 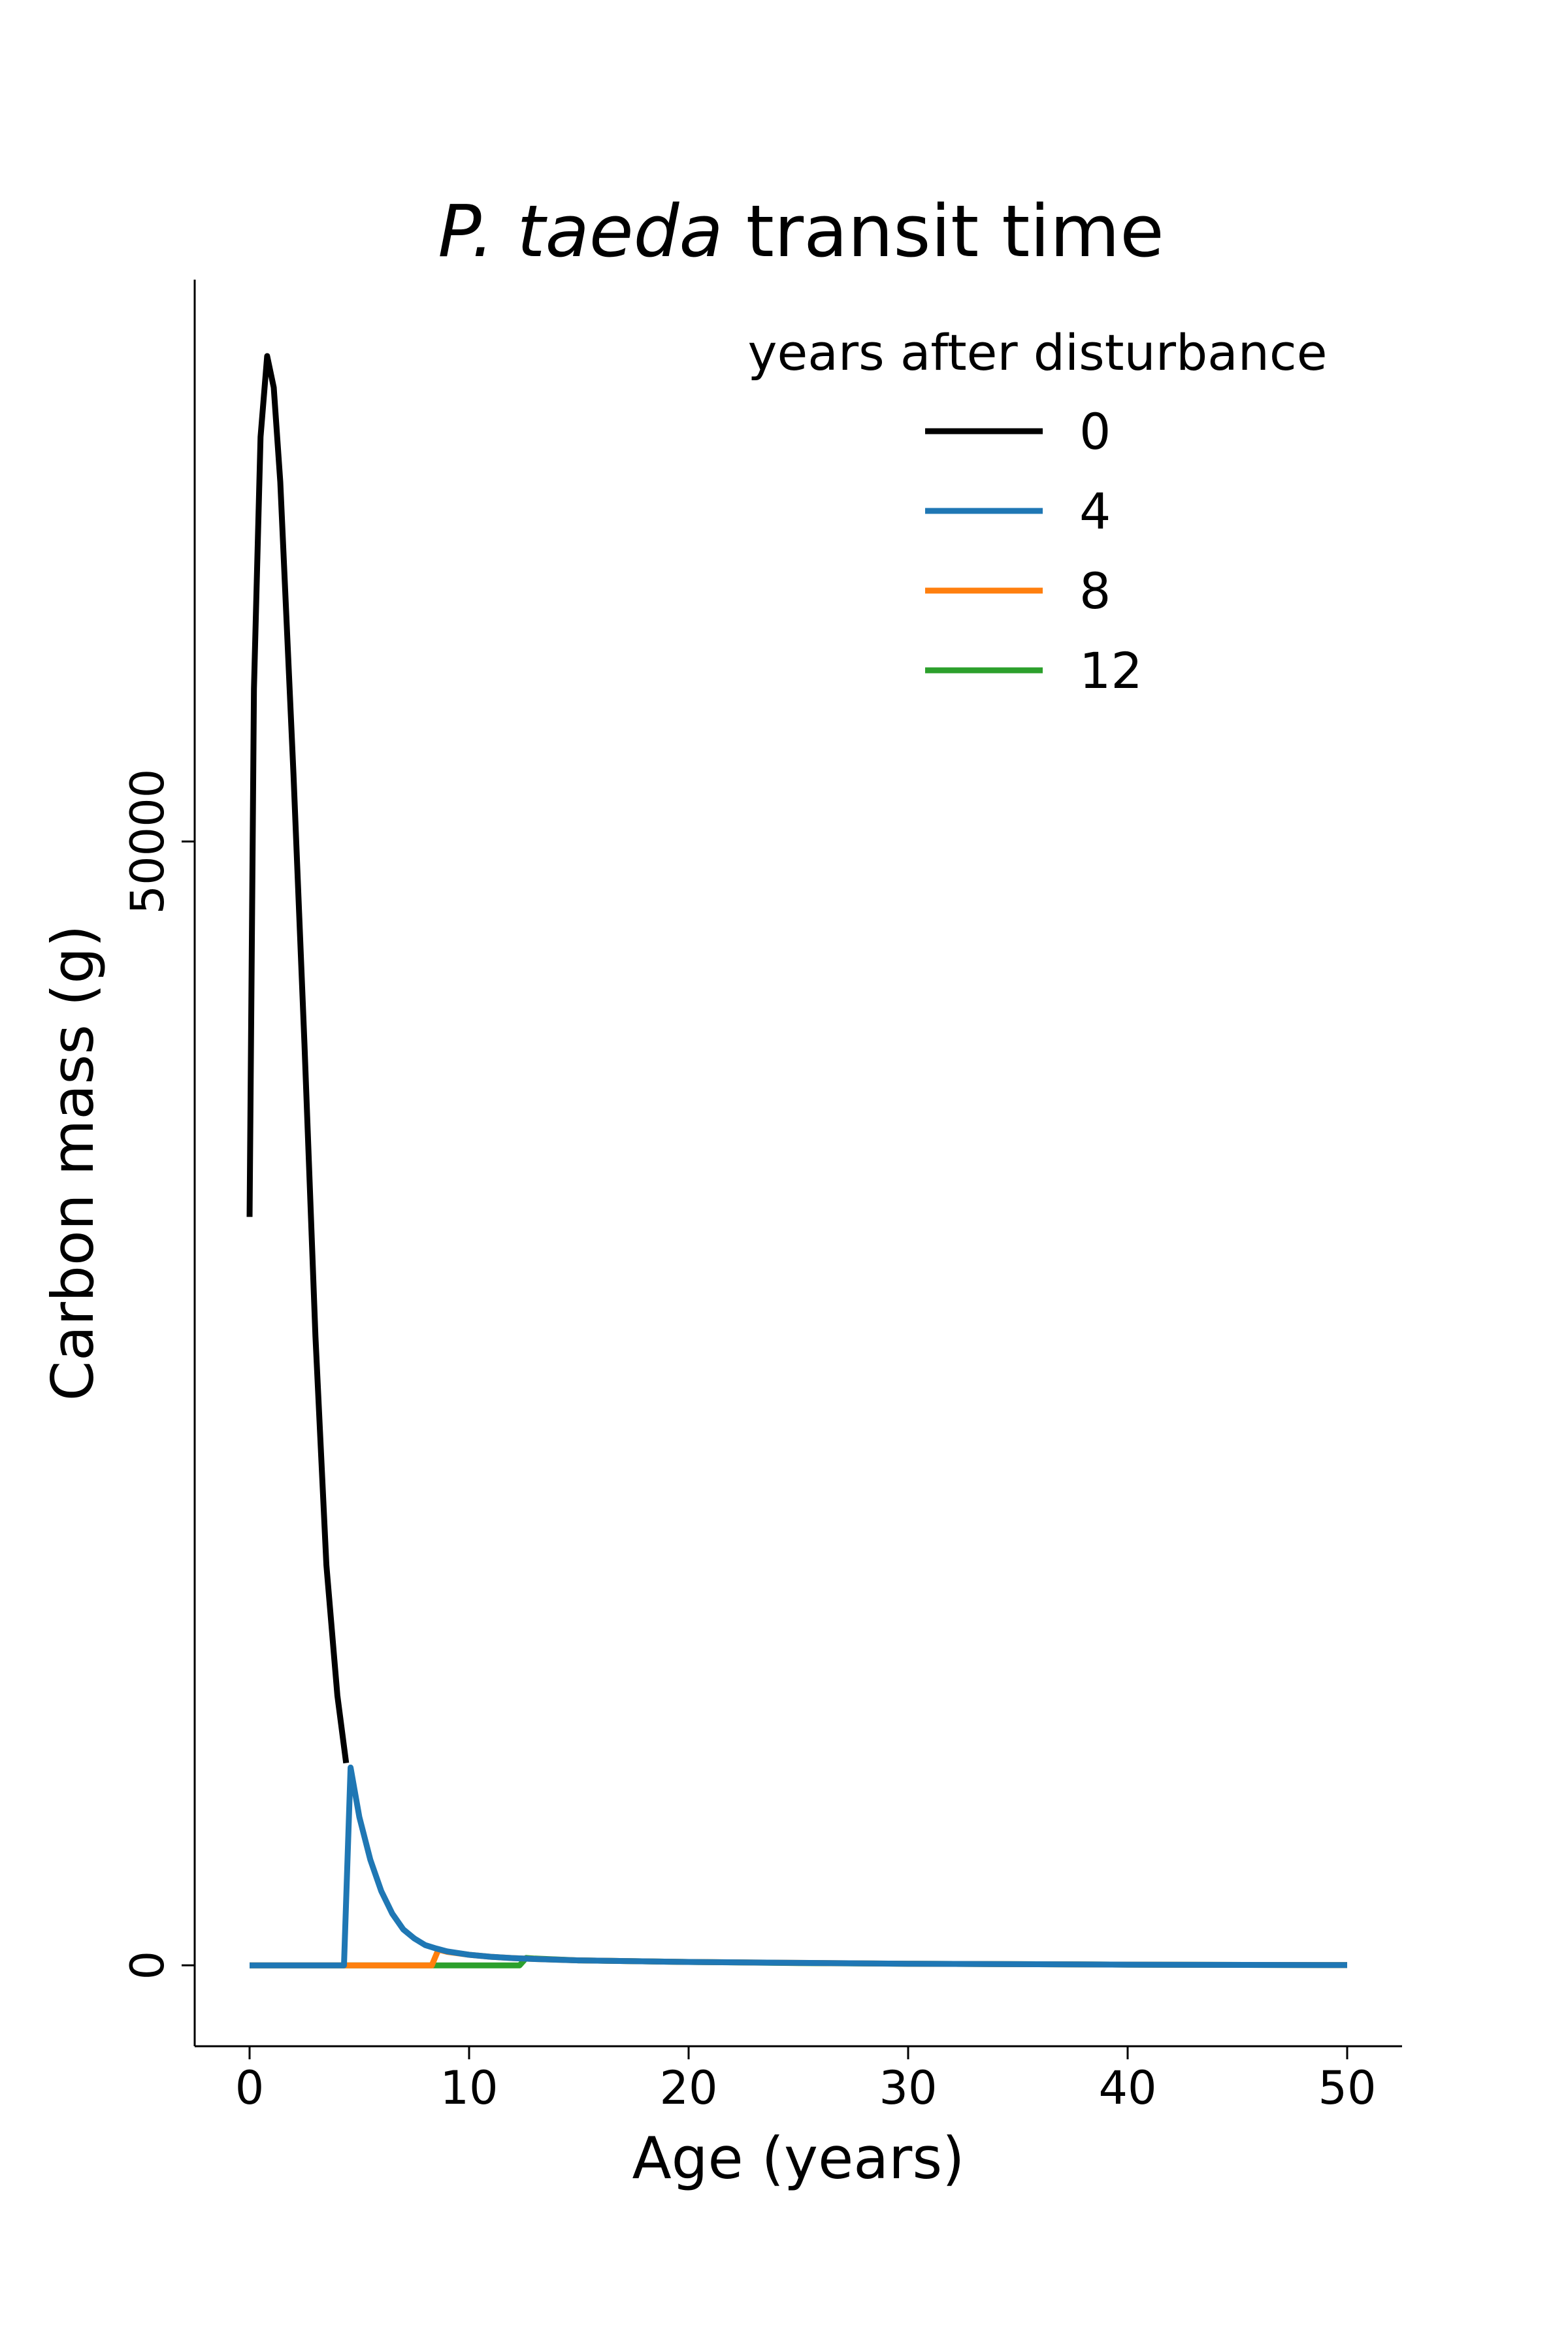 What do you see at coordinates (72, 1163) in the screenshot?
I see `y-axis-label: Carbon mass (g)` at bounding box center [72, 1163].